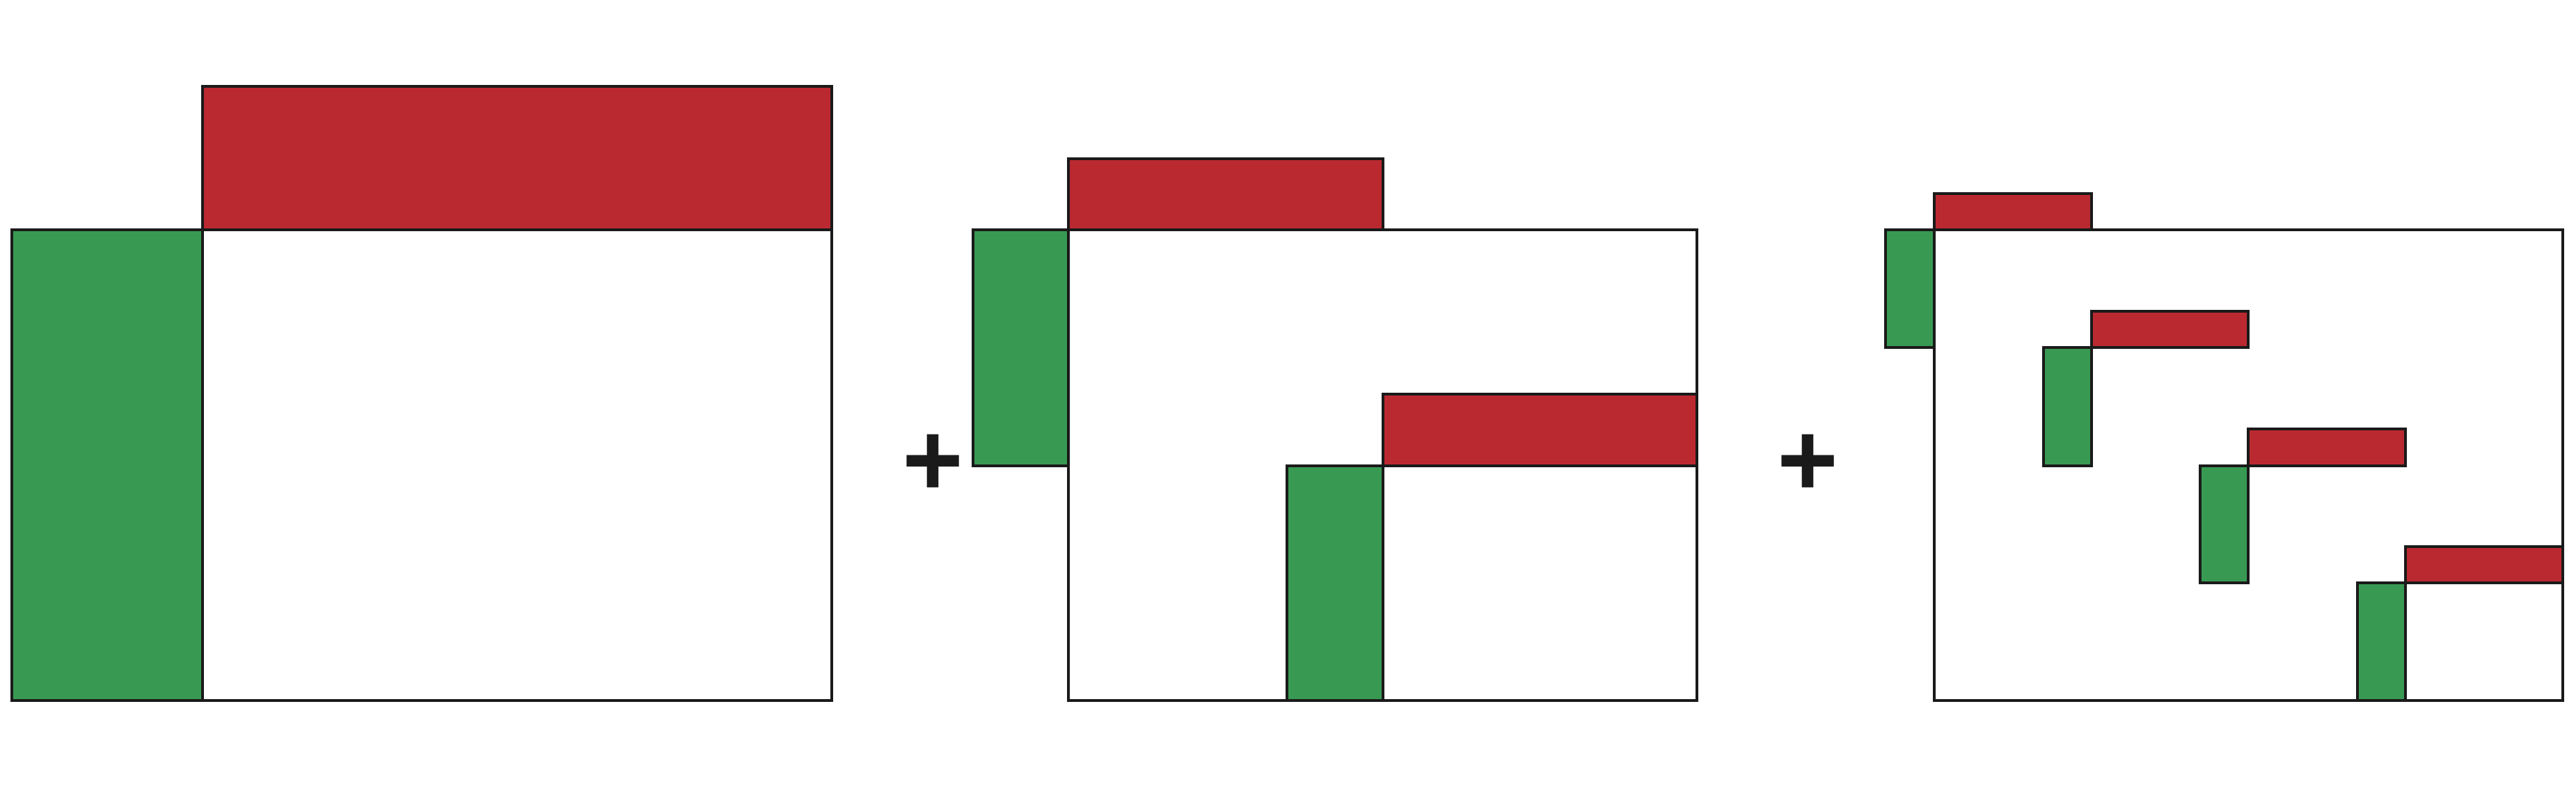 The width and height of the screenshot is (2576, 798). What do you see at coordinates (1807, 459) in the screenshot?
I see `plus-sign-2: +` at bounding box center [1807, 459].